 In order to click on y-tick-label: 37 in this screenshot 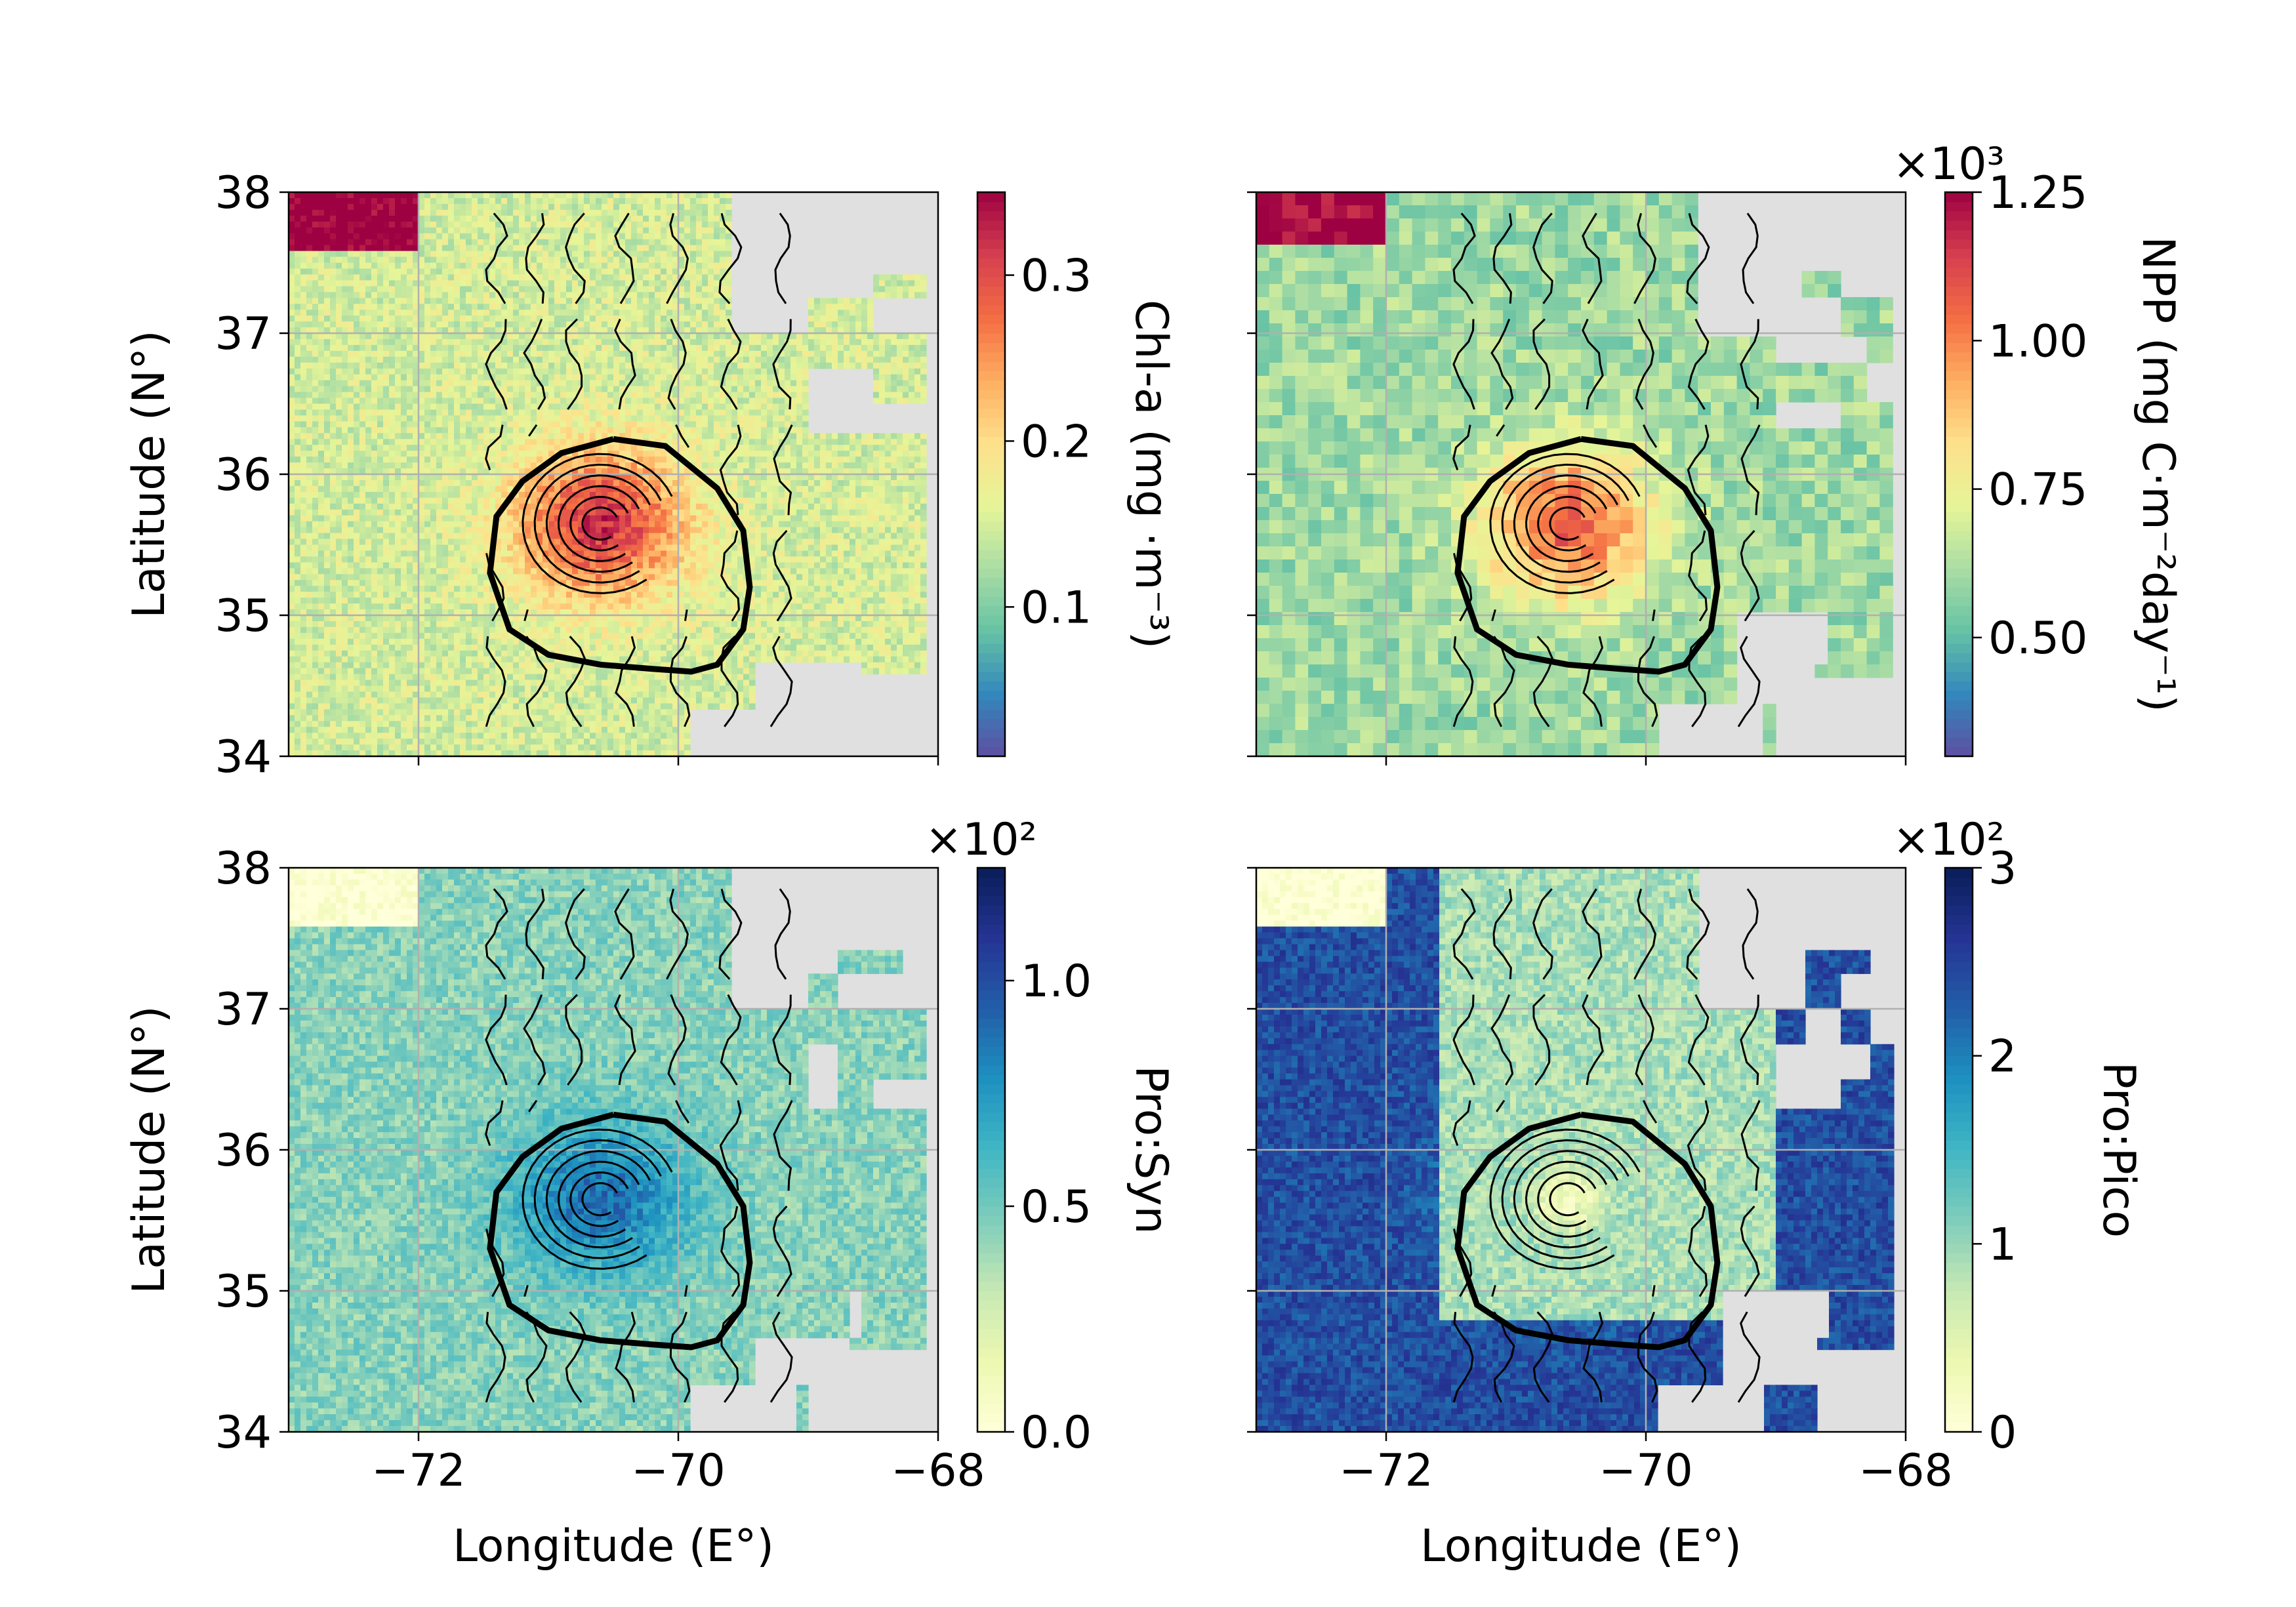, I will do `click(243, 334)`.